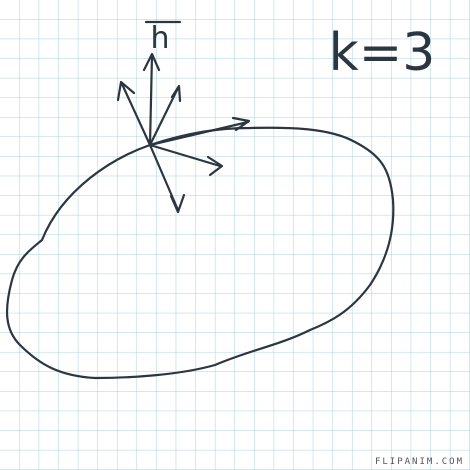 The width and height of the screenshot is (470, 470). I want to click on vectors, so click(183, 117).